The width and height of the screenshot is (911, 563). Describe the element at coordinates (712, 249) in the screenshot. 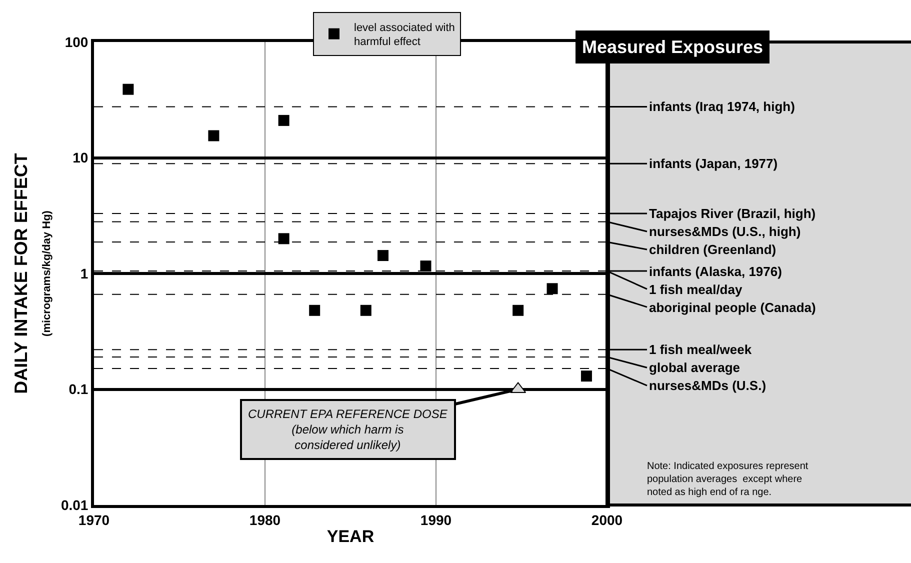

I see `ref-line-label: children (Greenland)` at that location.